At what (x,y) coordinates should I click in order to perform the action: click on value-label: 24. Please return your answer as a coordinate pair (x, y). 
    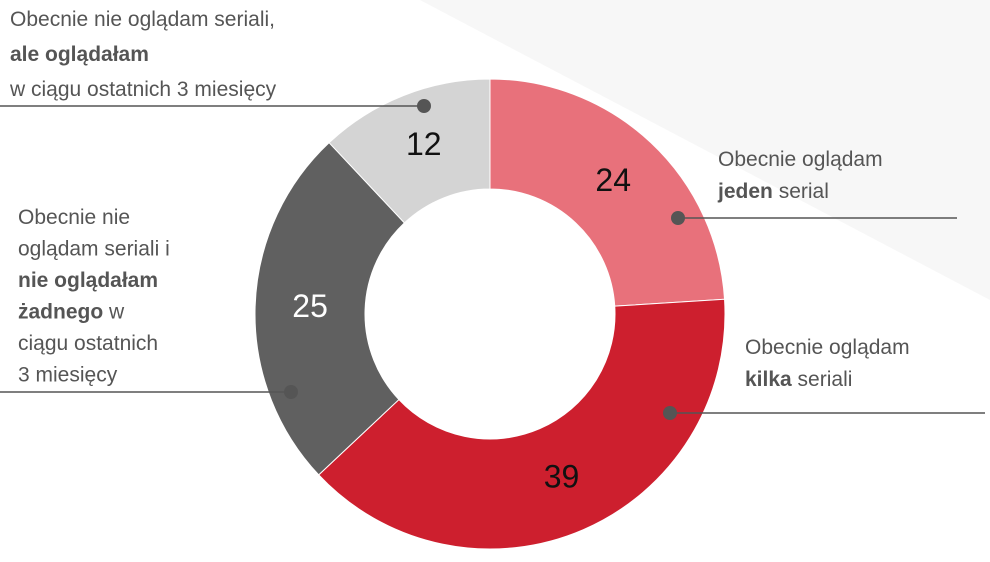
    Looking at the image, I should click on (613, 180).